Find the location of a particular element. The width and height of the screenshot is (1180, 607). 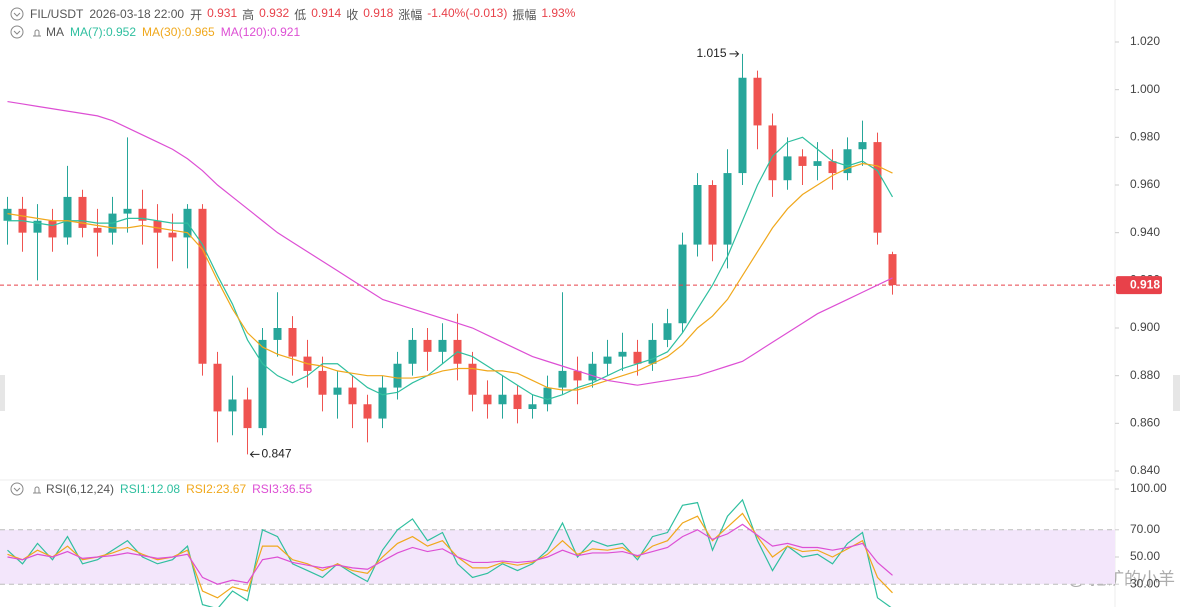

last-price-box is located at coordinates (1139, 285).